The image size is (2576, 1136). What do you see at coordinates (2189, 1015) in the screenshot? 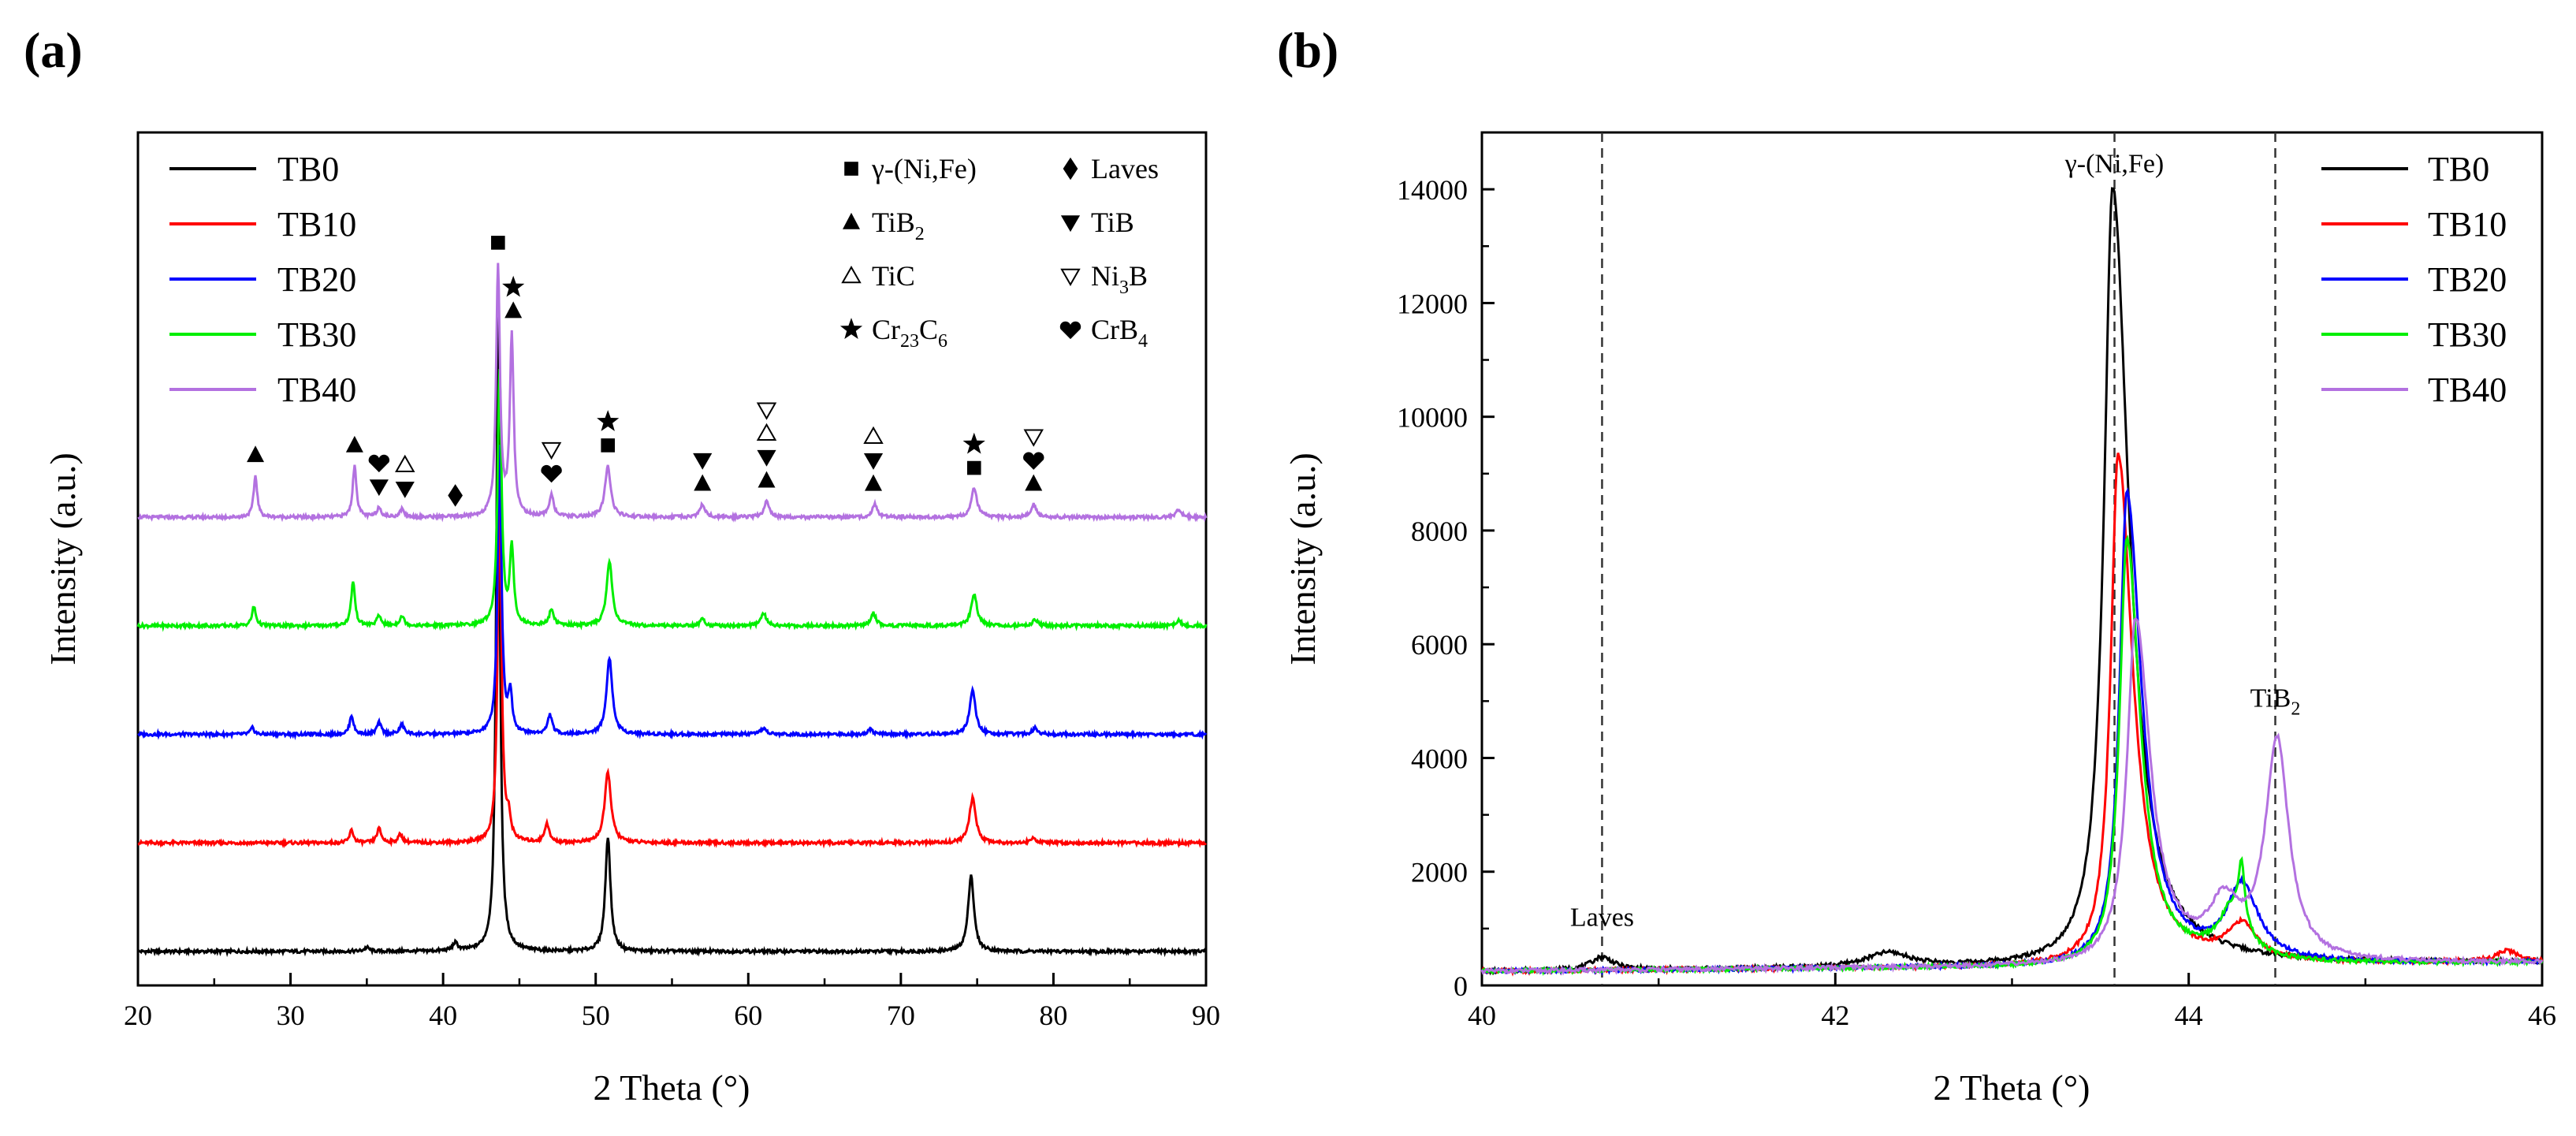
I see `x-tick-label: 44` at bounding box center [2189, 1015].